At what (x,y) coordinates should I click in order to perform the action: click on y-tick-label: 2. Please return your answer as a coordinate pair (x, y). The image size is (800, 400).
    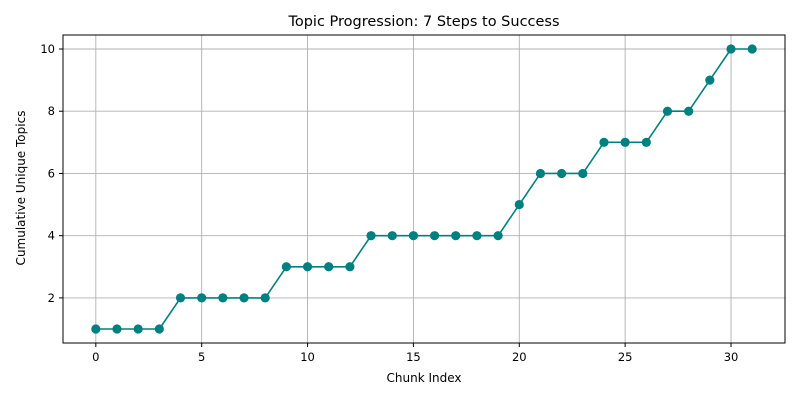
    Looking at the image, I should click on (51, 298).